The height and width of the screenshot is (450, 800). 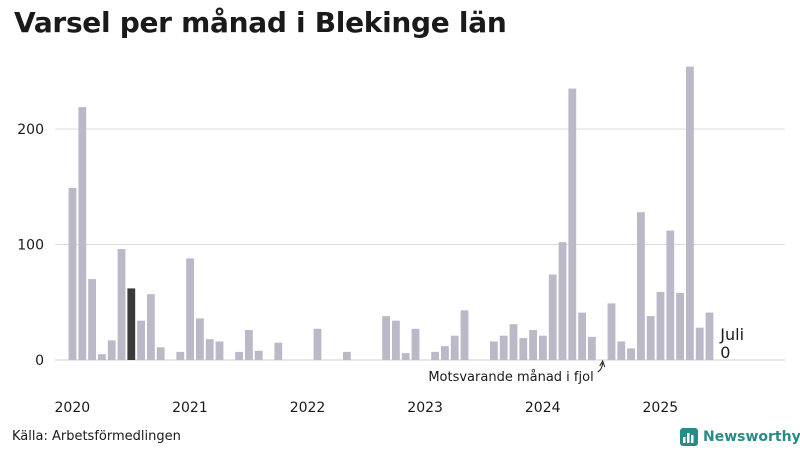 I want to click on y-tick-labels: 0 100 200, so click(x=30, y=245).